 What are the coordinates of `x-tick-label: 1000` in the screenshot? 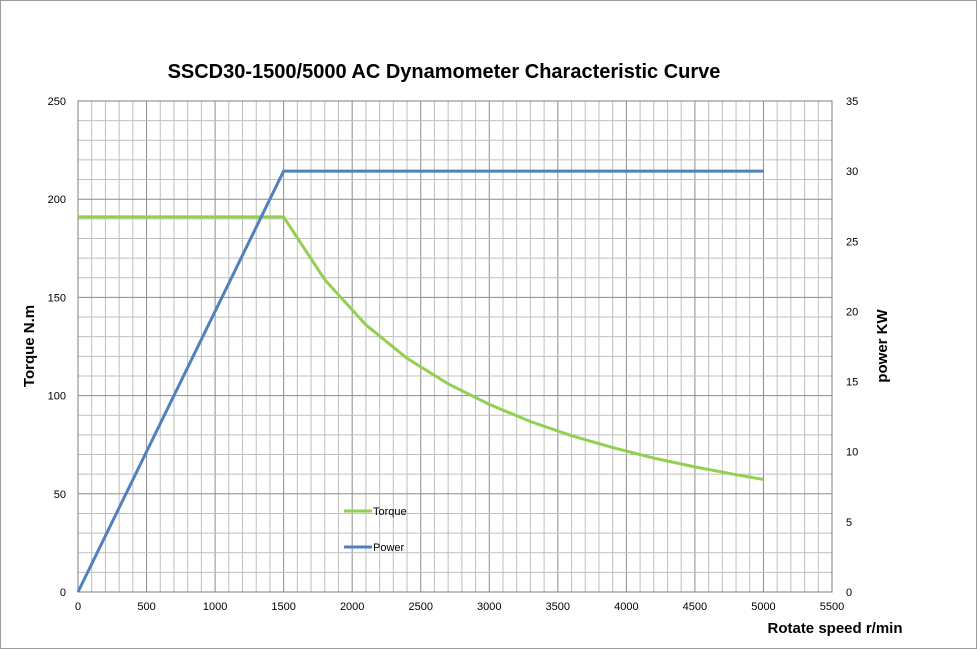 It's located at (215, 607).